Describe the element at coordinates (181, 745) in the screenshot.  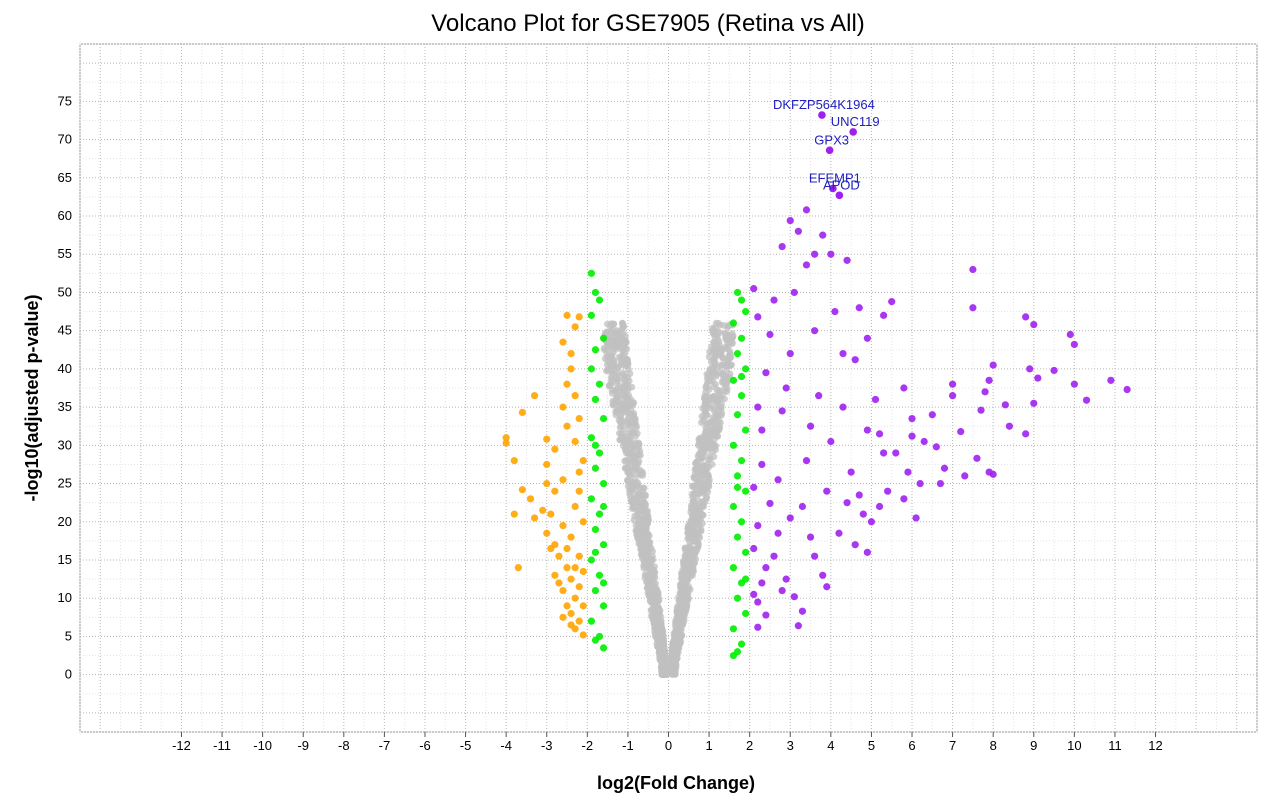
I see `x-tick-label: -12` at that location.